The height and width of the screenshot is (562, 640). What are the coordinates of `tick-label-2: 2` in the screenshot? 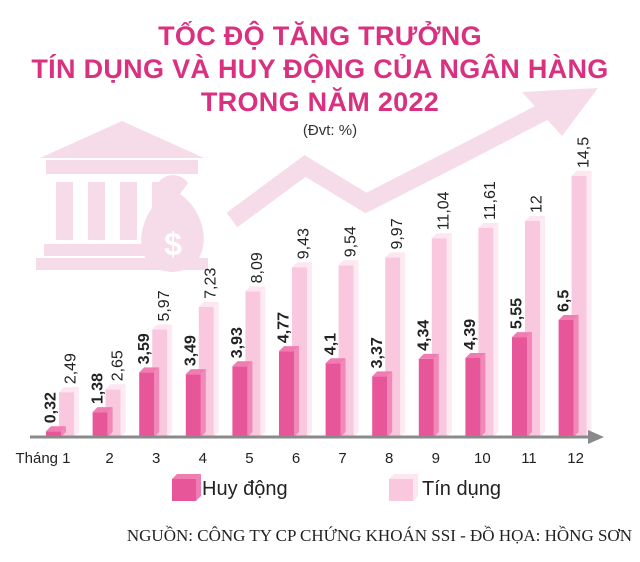 It's located at (109, 458).